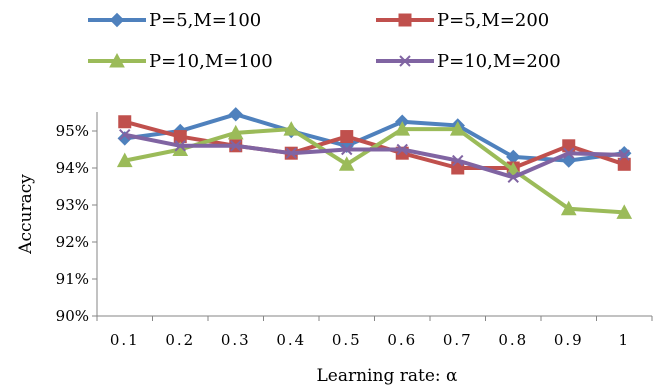 This screenshot has width=654, height=387. What do you see at coordinates (76, 223) in the screenshot?
I see `y-tick-labels: 90% 91% 92% 93% 94% 95%` at bounding box center [76, 223].